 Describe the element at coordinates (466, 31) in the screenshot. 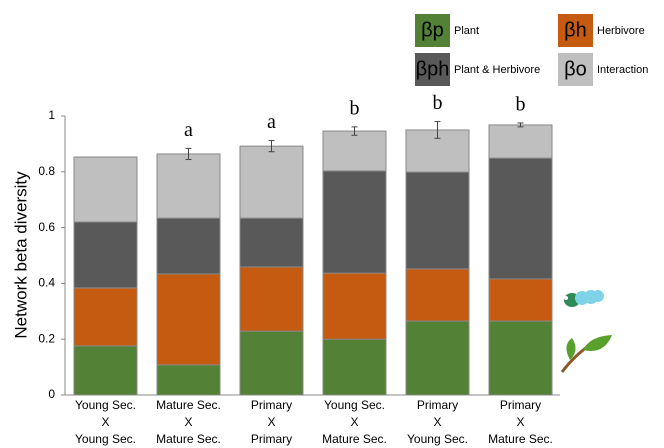

I see `legend-label: Plant` at that location.